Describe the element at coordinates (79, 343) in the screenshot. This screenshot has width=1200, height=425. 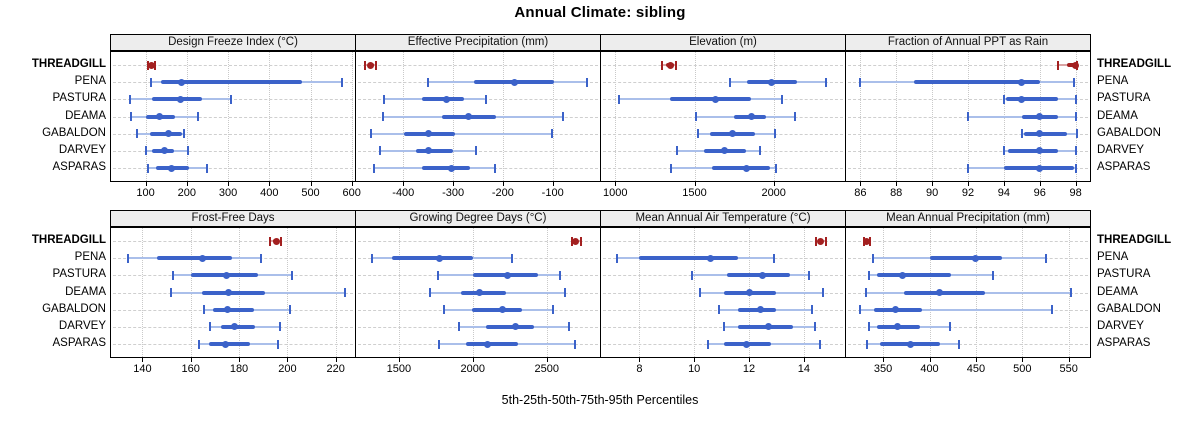
I see `row-label-left: ASPARAS` at that location.